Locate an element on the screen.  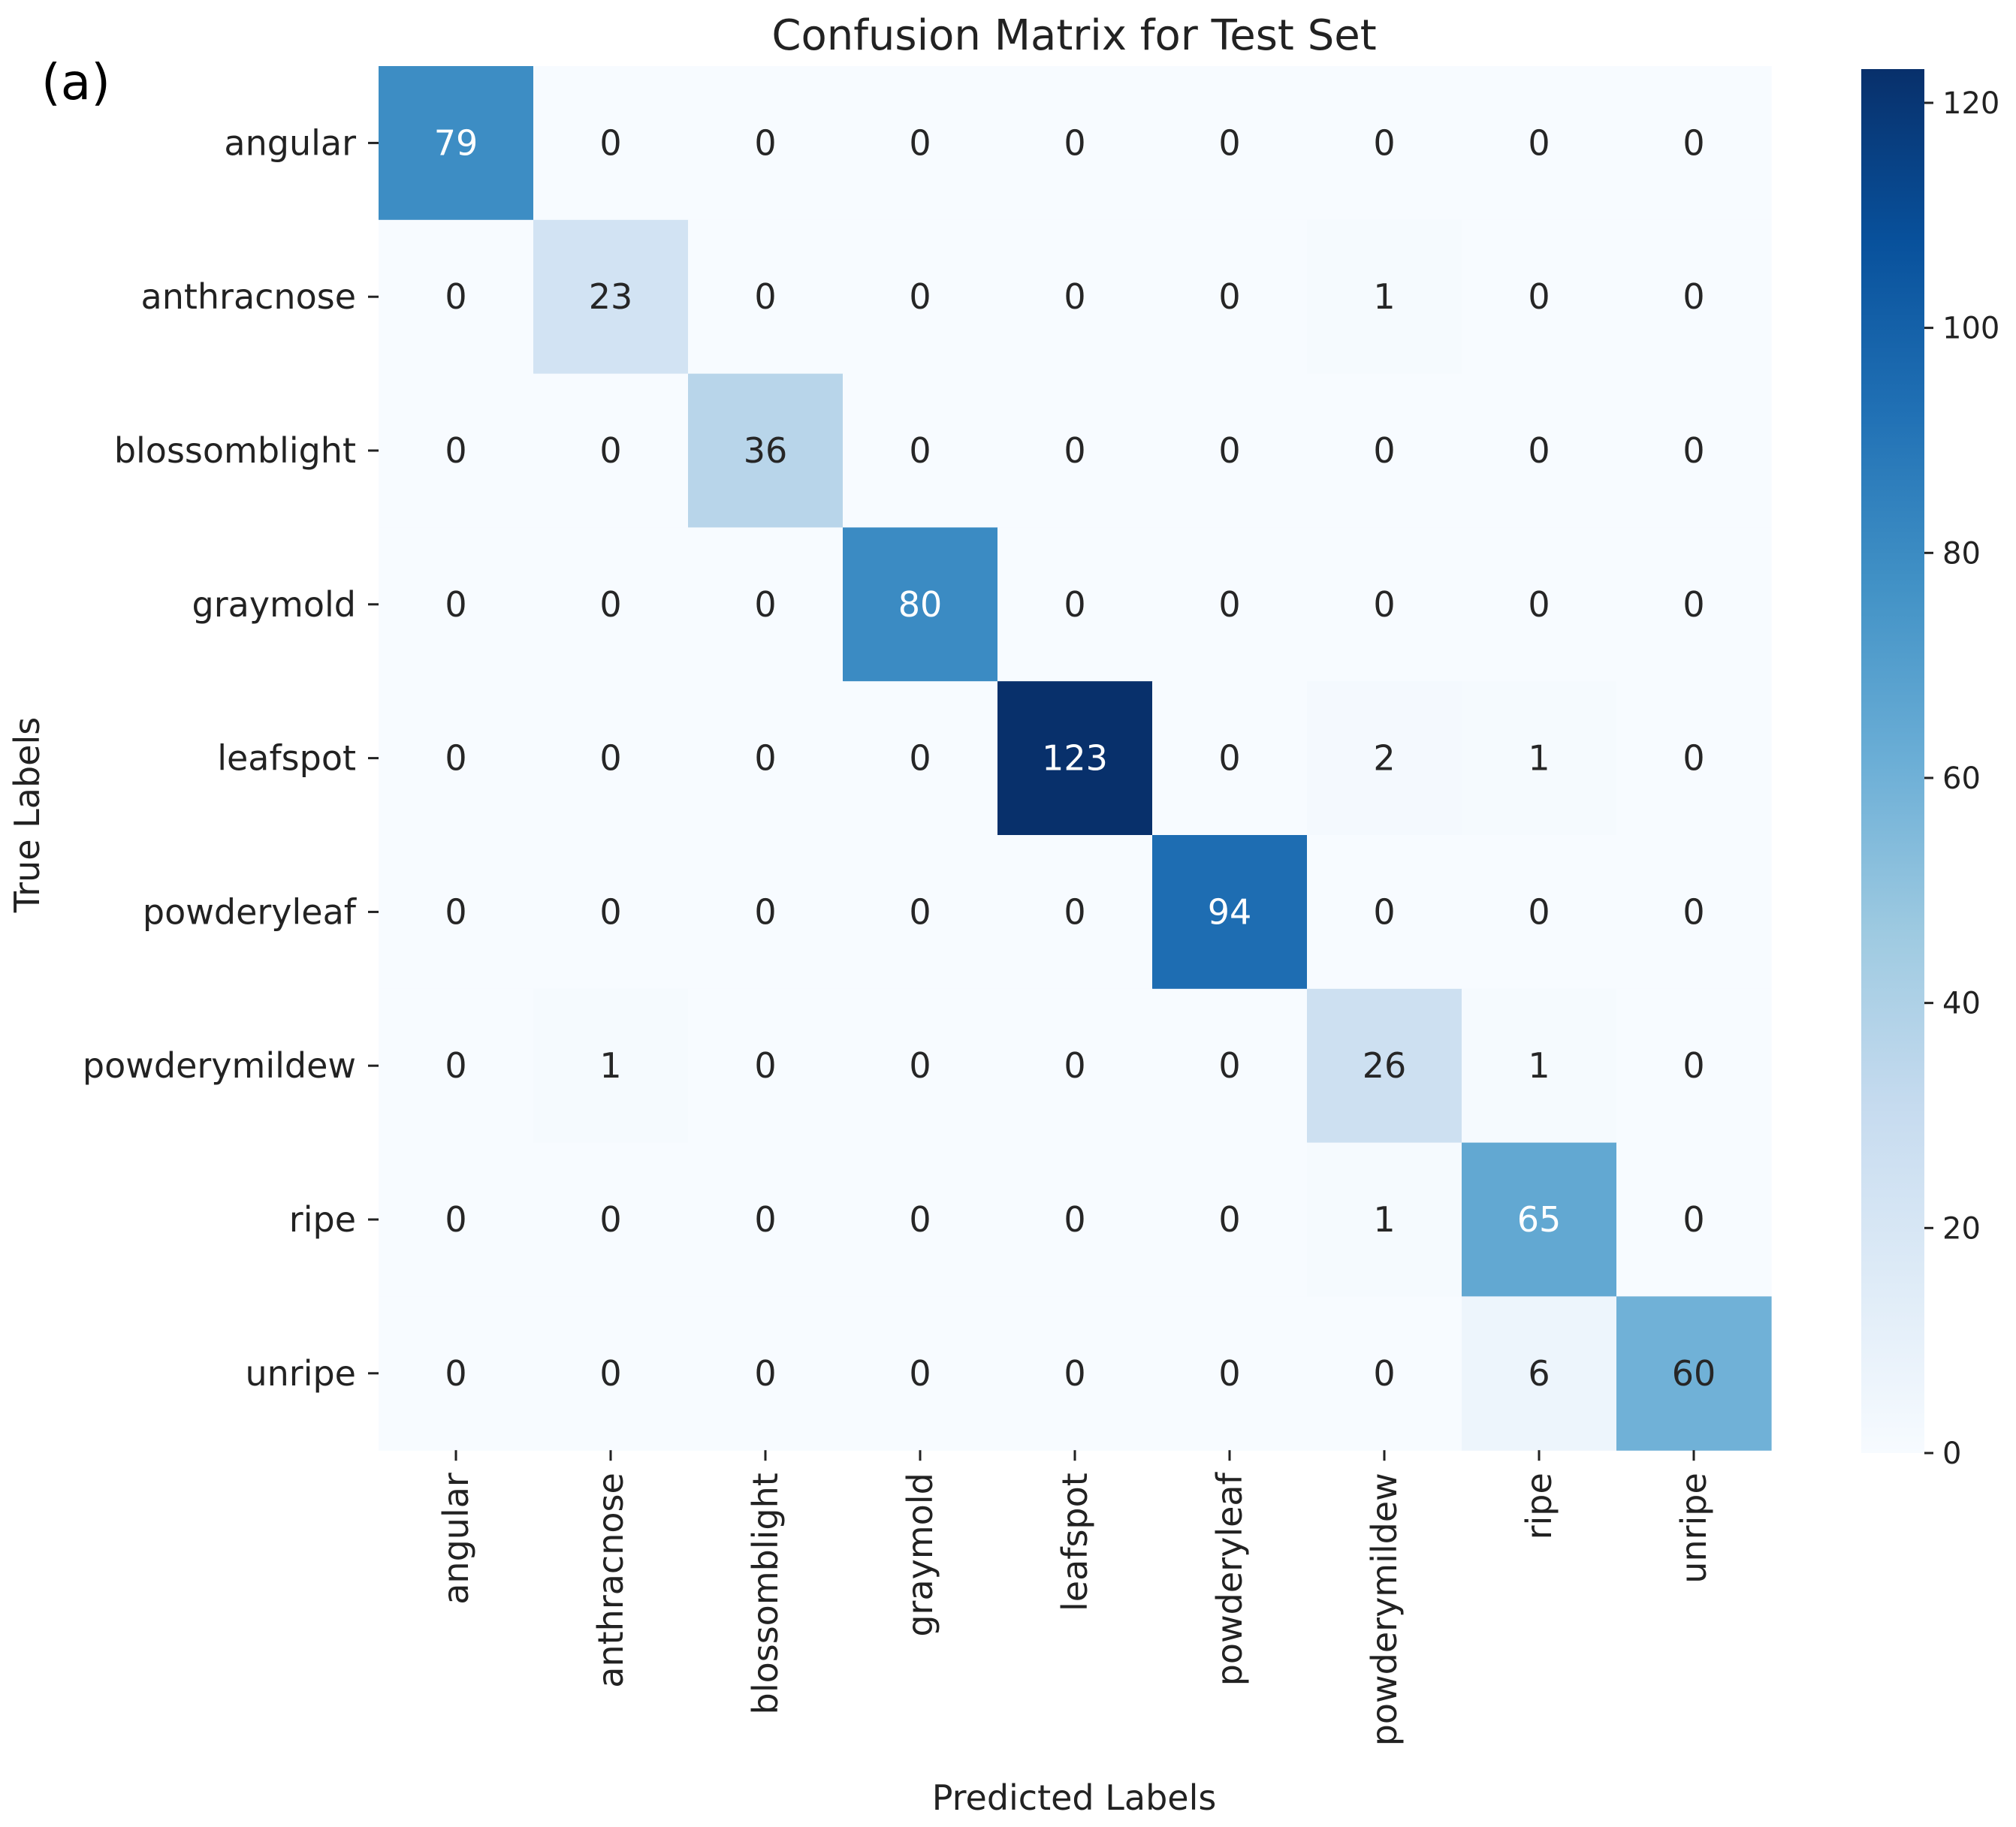
cell-value-label: 6 is located at coordinates (1539, 1373).